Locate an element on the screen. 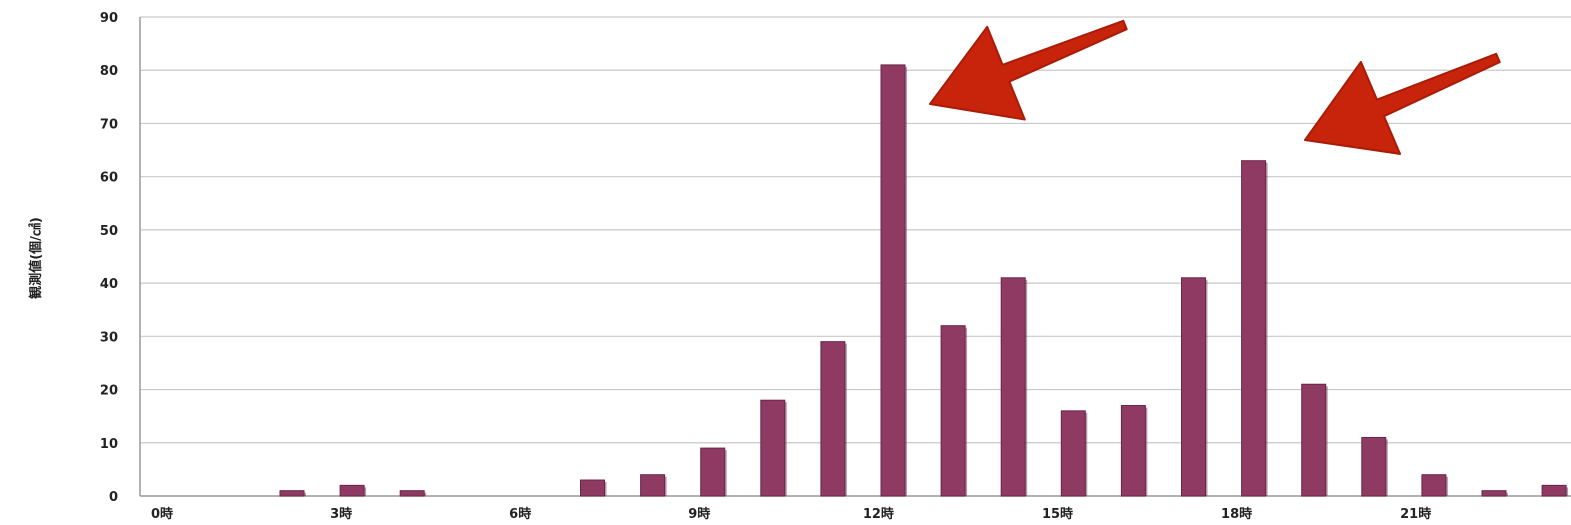  y-tick-label: 0 is located at coordinates (113, 497).